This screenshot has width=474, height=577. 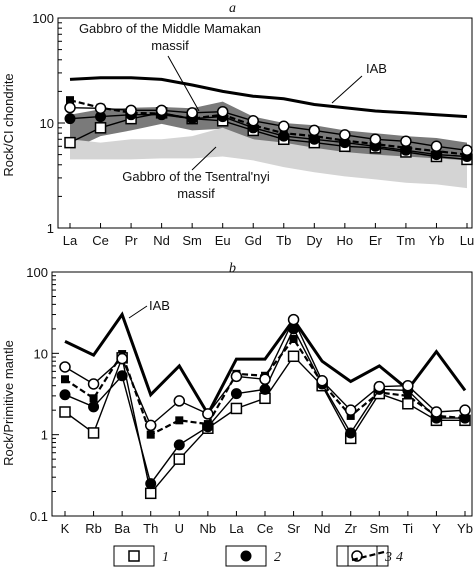 I want to click on legend-item-2: 2, so click(x=253, y=556).